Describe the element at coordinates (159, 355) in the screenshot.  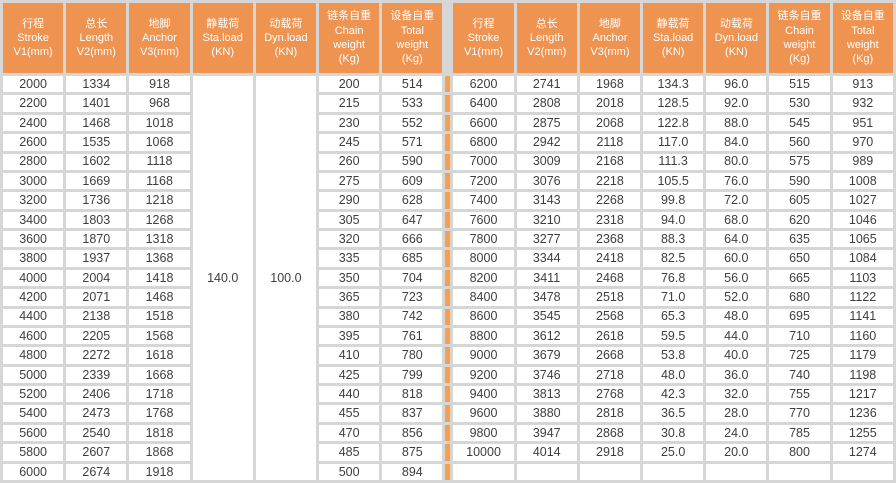
I see `cell-left-anchor: 1618` at that location.